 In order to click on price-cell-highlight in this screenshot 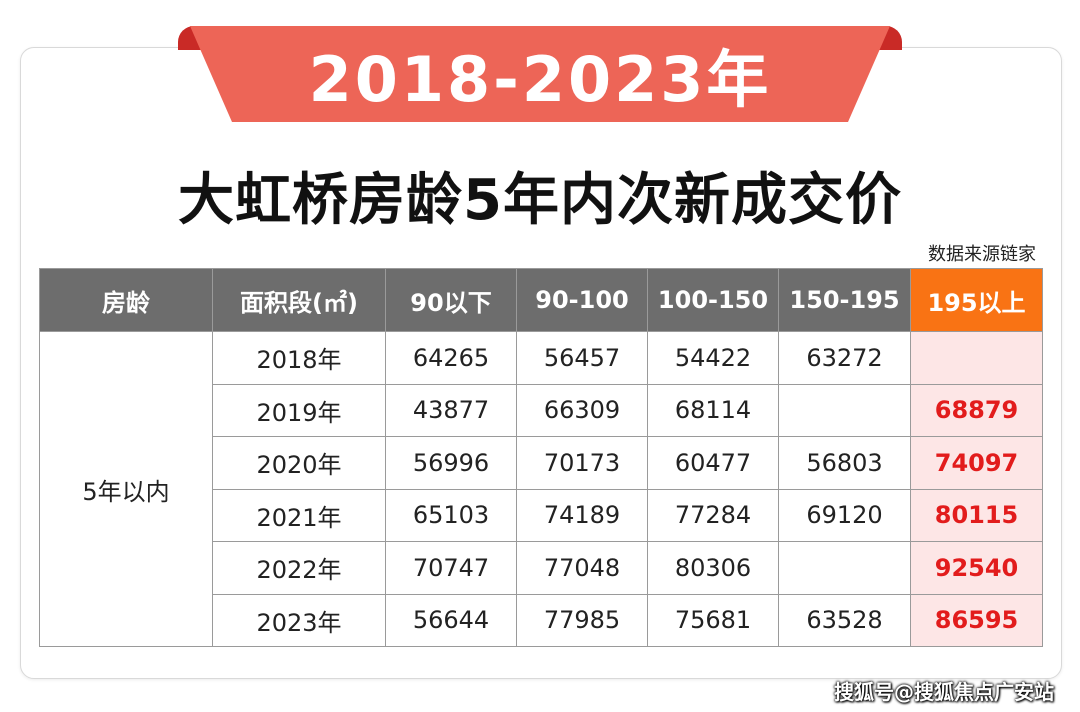, I will do `click(976, 358)`.